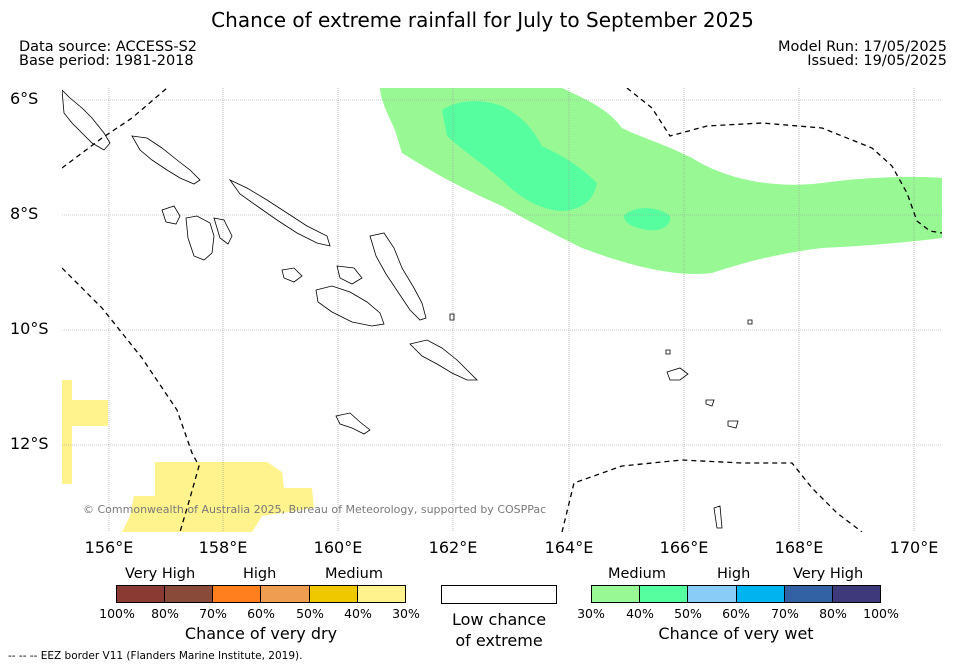  I want to click on lon-label: 168°E, so click(799, 547).